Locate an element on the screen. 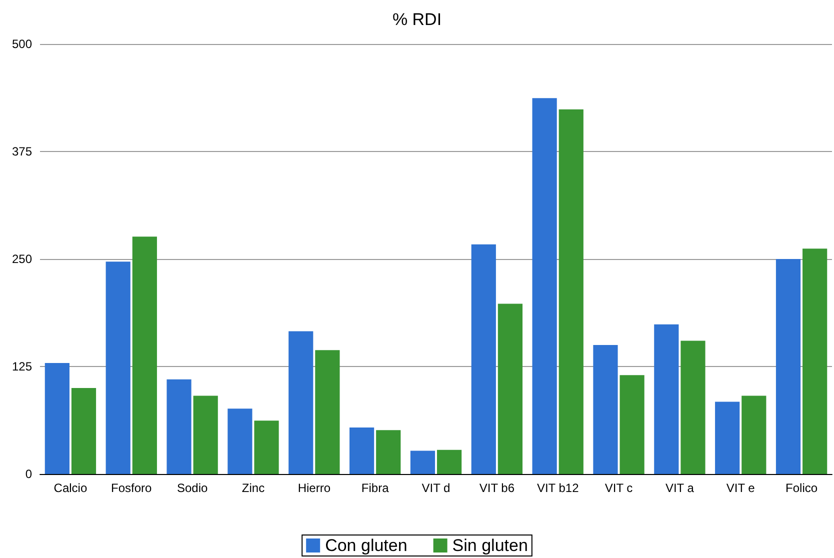  x-tick-label: Zinc is located at coordinates (253, 488).